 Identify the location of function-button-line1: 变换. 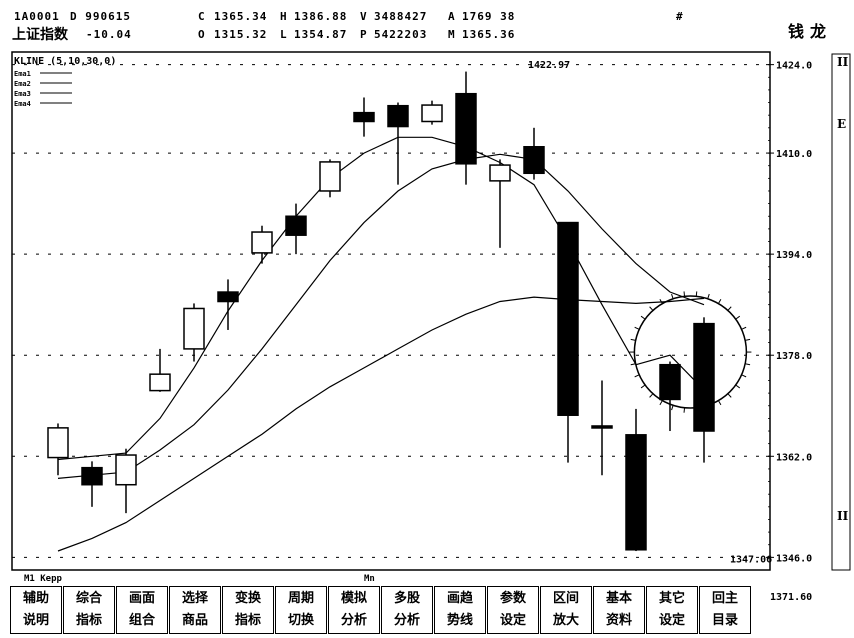
(247, 598).